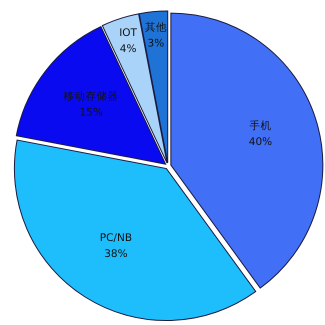  I want to click on slice-label: 其他, so click(155, 27).